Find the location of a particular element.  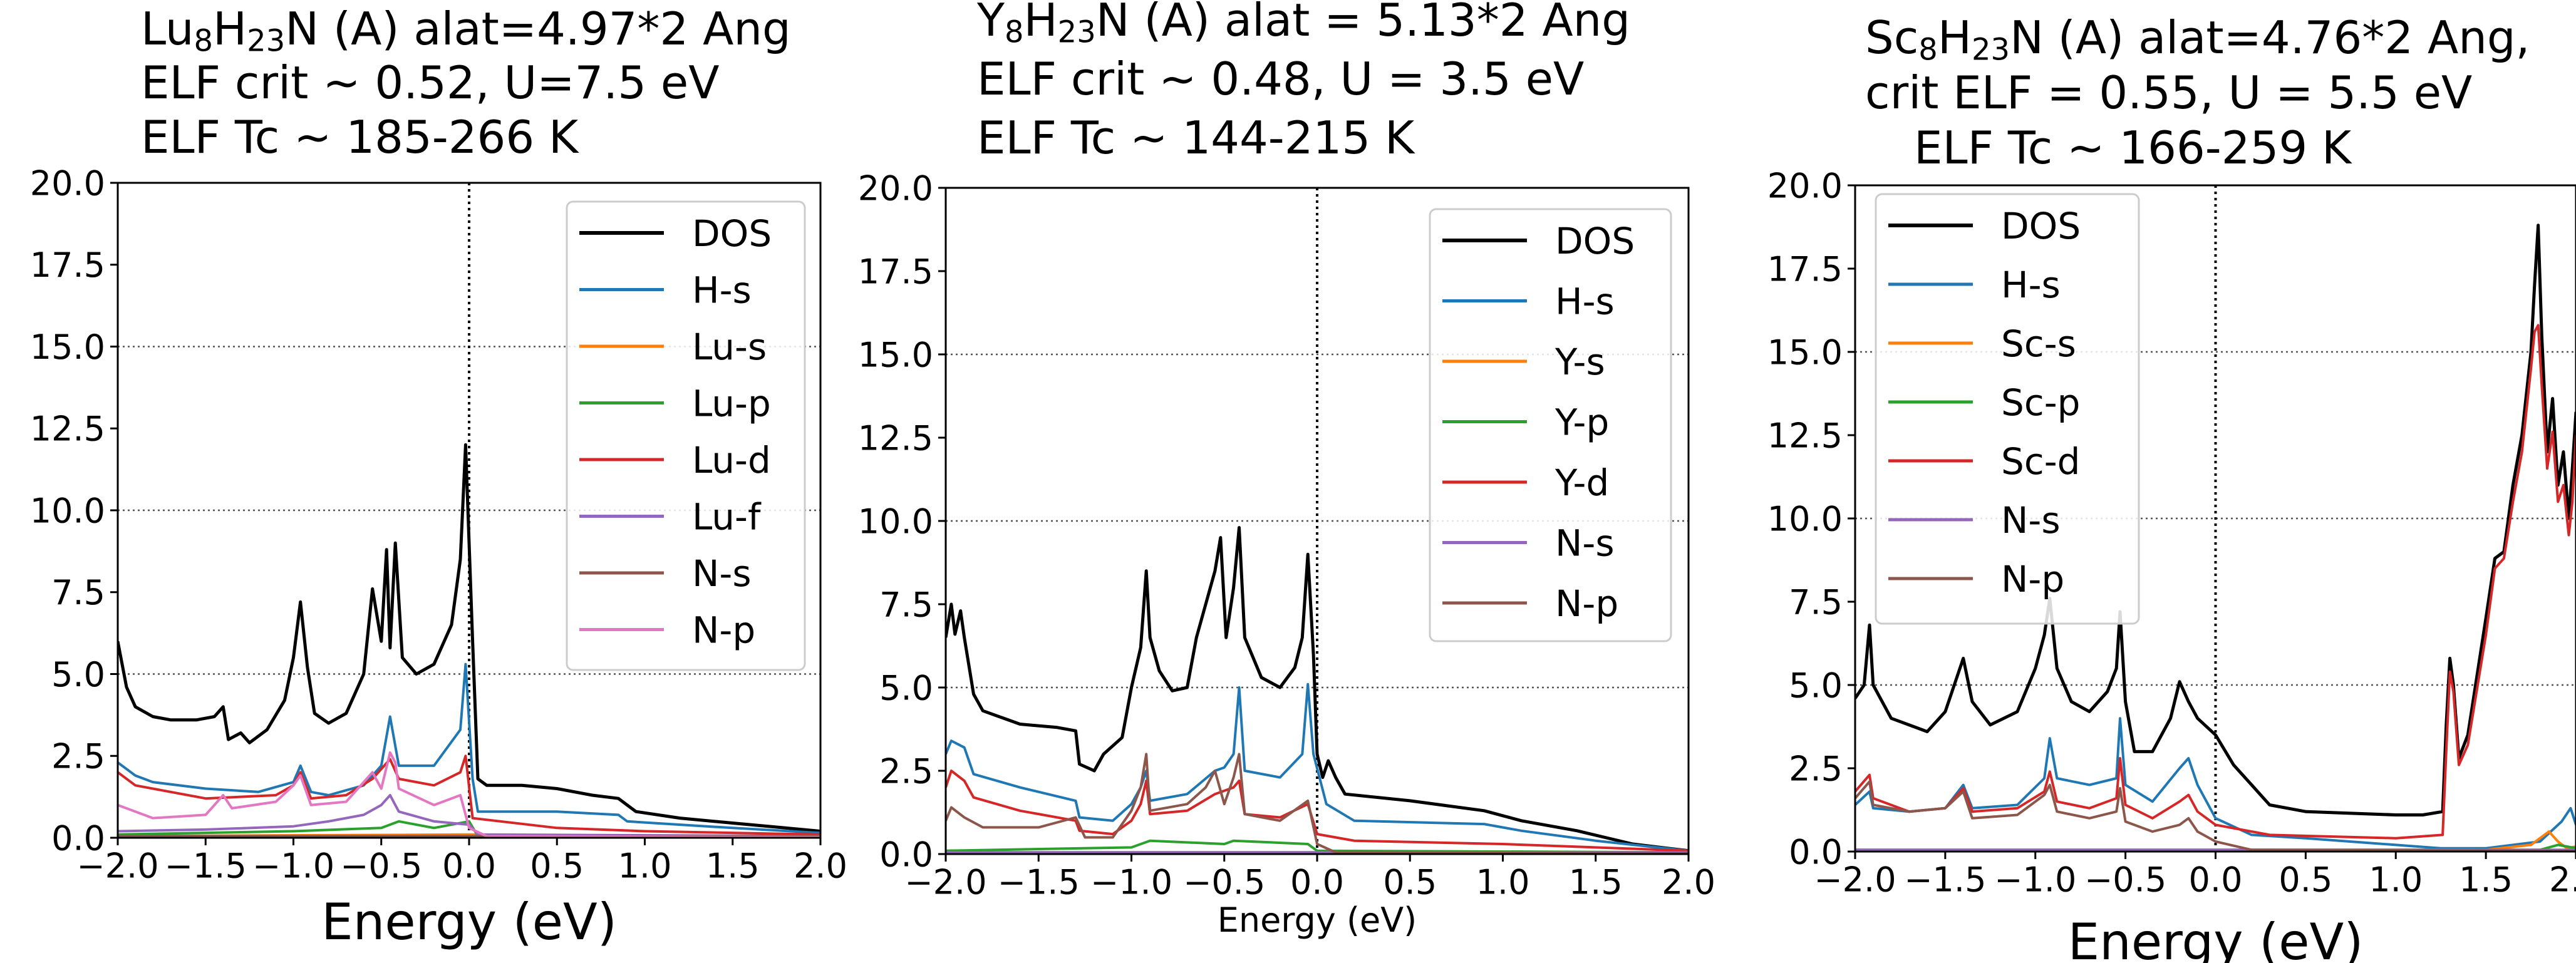

legend-label: Sc-p is located at coordinates (2040, 402).